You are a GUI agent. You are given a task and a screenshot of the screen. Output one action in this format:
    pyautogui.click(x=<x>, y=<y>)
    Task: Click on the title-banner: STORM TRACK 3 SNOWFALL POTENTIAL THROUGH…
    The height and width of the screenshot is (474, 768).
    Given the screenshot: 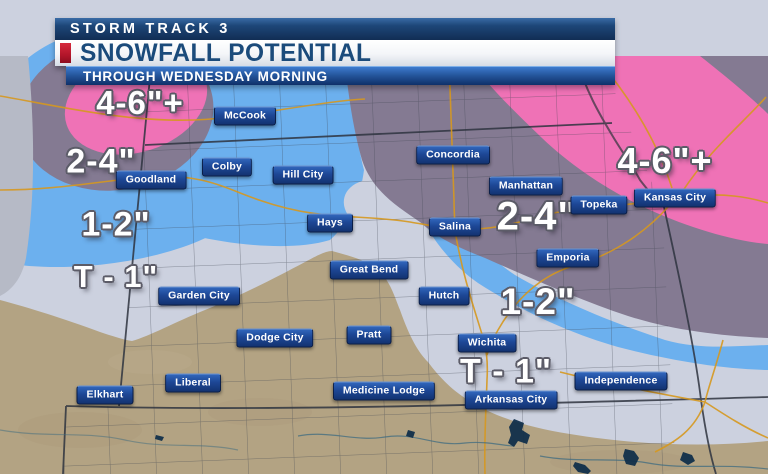 What is the action you would take?
    pyautogui.click(x=335, y=51)
    